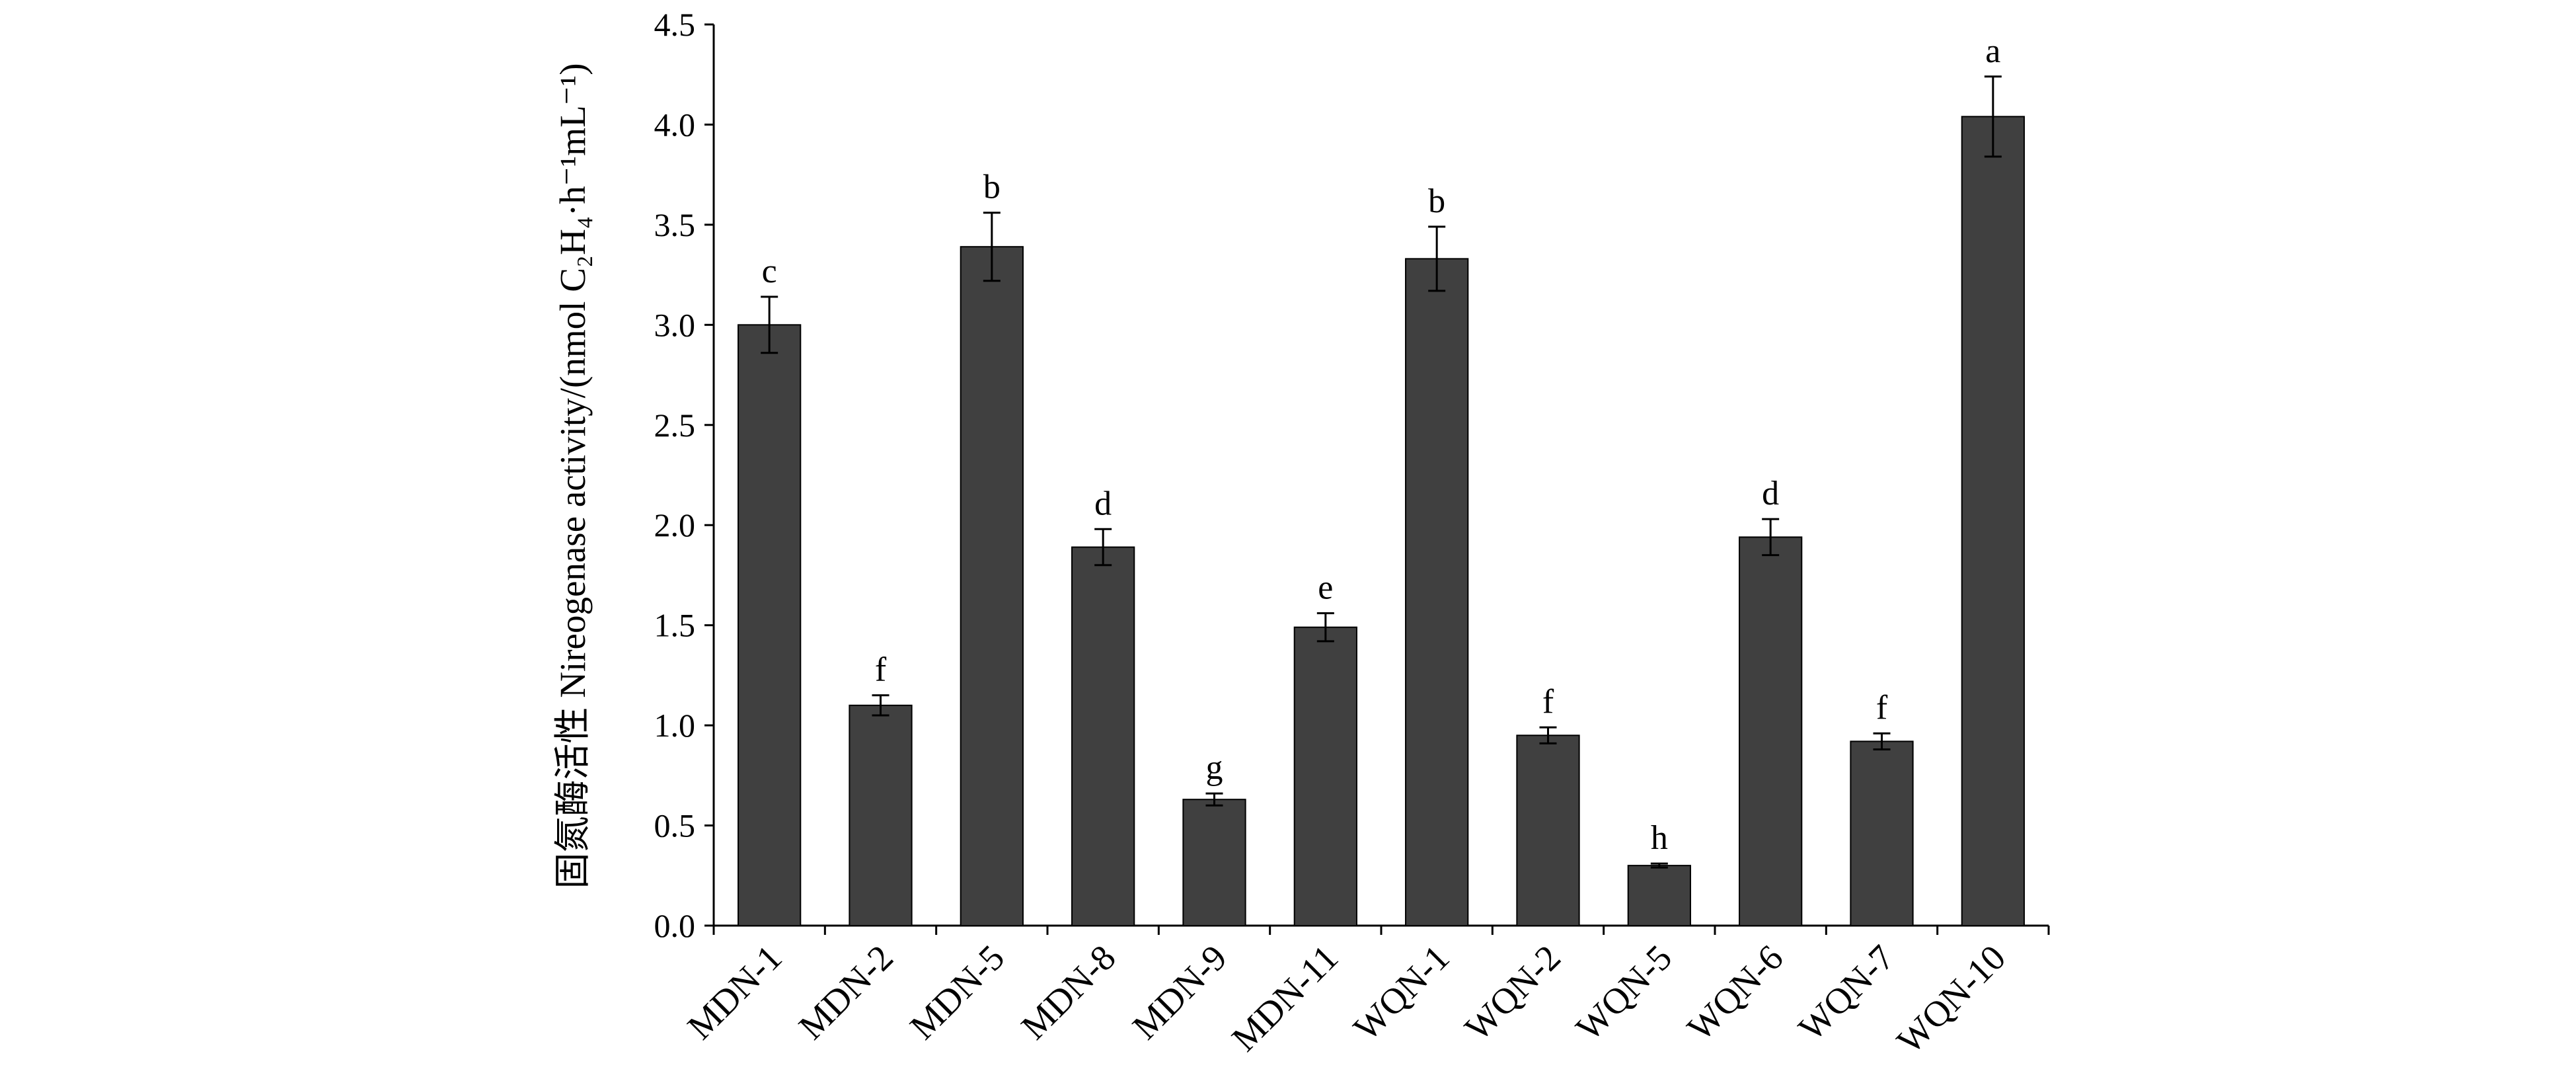  I want to click on y-tick-label: 4.0, so click(675, 124).